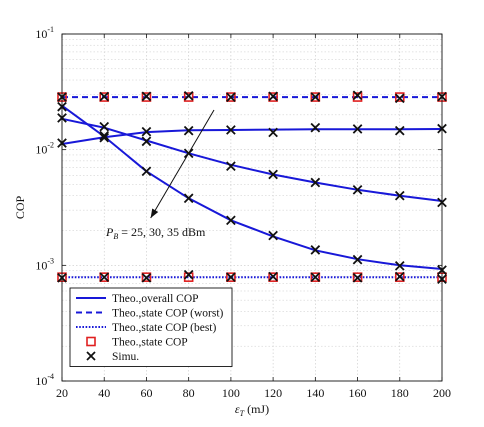 This screenshot has width=484, height=427. Describe the element at coordinates (20, 208) in the screenshot. I see `y-axis-label: COP` at that location.